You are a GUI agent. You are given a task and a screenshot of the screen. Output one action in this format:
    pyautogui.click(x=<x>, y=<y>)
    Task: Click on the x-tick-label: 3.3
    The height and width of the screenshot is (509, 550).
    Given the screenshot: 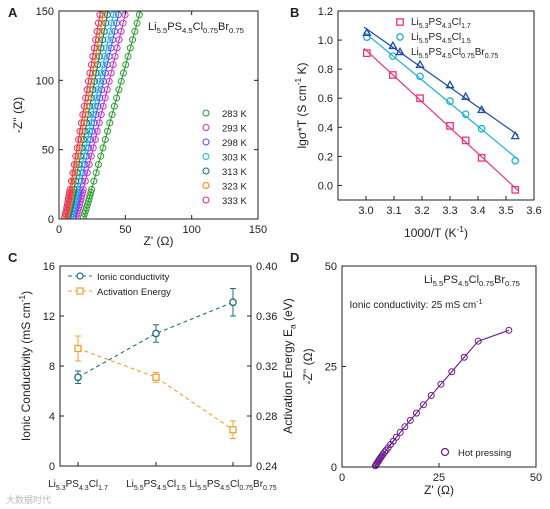 What is the action you would take?
    pyautogui.click(x=449, y=211)
    